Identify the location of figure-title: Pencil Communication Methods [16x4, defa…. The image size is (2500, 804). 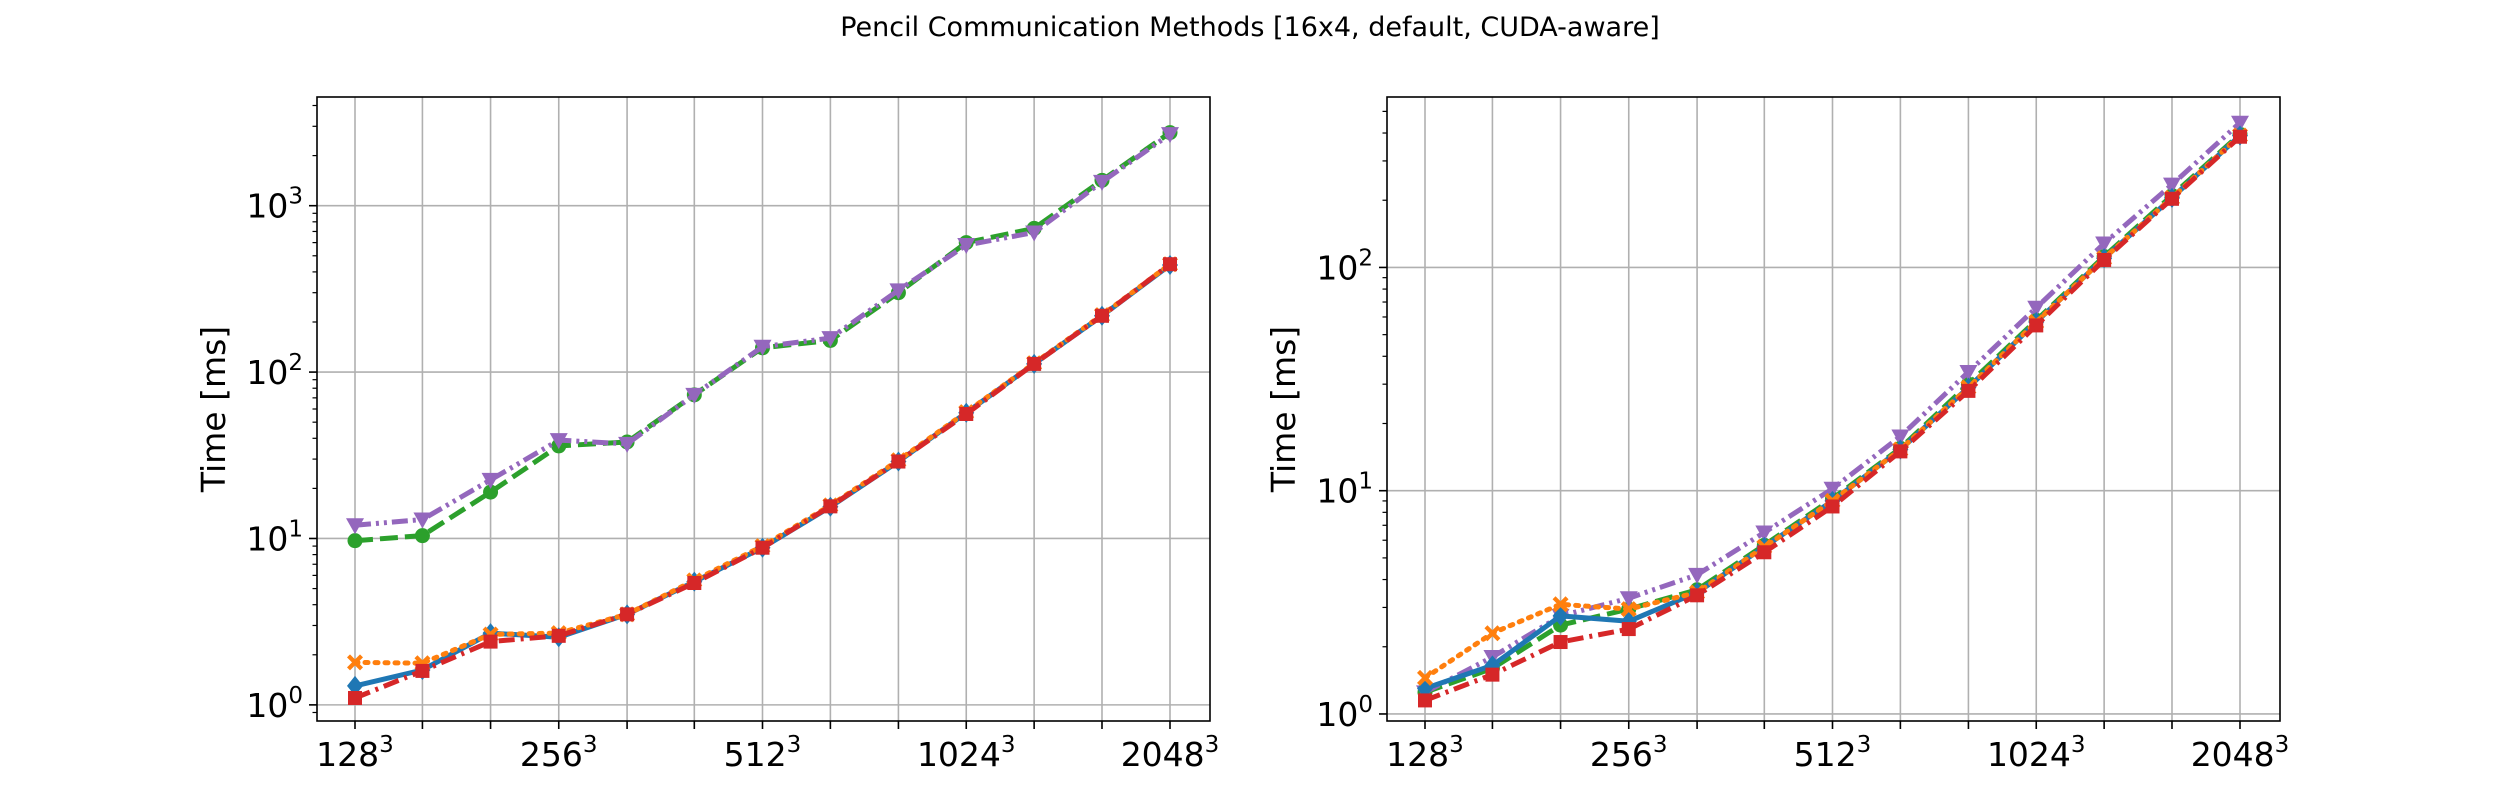
(1250, 27).